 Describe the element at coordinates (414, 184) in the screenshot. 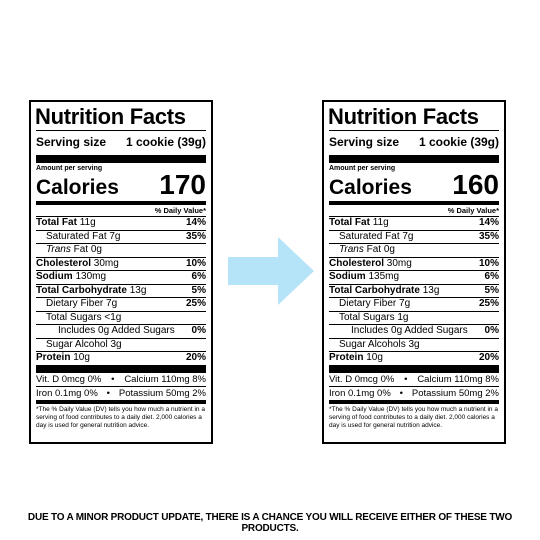

I see `calories-row: Calories 160` at that location.